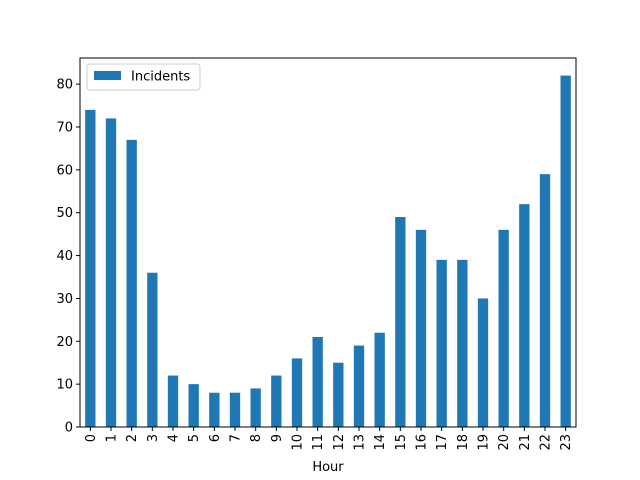 This screenshot has height=480, width=640. What do you see at coordinates (64, 299) in the screenshot?
I see `y-tick-label-30: 30` at bounding box center [64, 299].